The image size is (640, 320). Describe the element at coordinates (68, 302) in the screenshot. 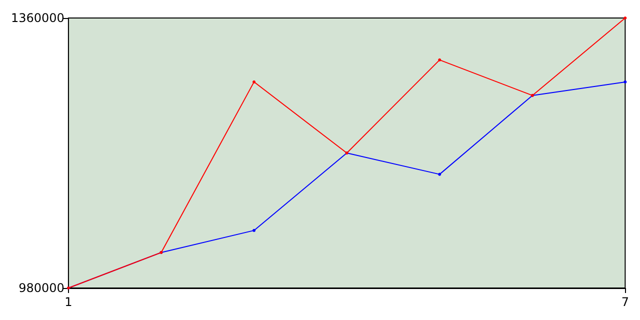

I see `x-tick-label: 1` at that location.